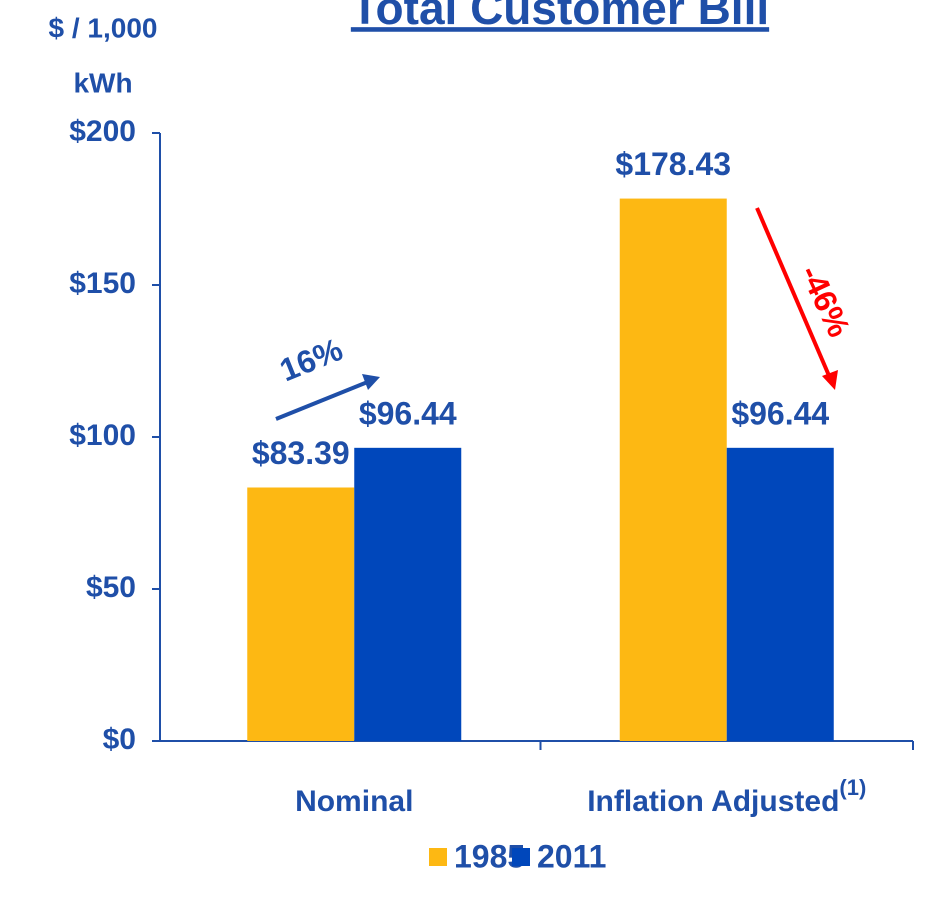 The width and height of the screenshot is (943, 907). I want to click on y-tick-label: $50, so click(111, 587).